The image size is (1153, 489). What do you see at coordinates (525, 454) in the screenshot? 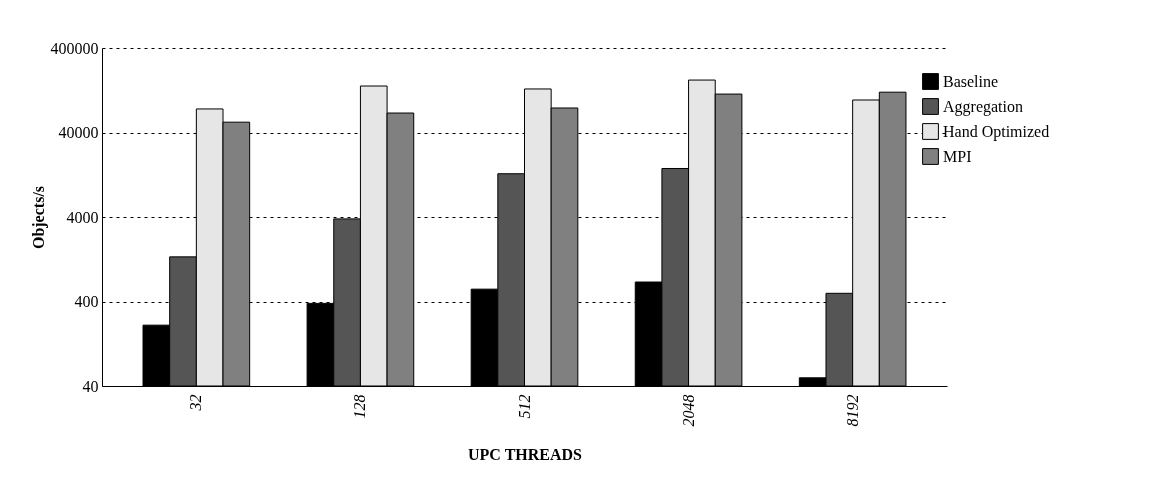
I see `x-axis-title: UPC THREADS` at bounding box center [525, 454].